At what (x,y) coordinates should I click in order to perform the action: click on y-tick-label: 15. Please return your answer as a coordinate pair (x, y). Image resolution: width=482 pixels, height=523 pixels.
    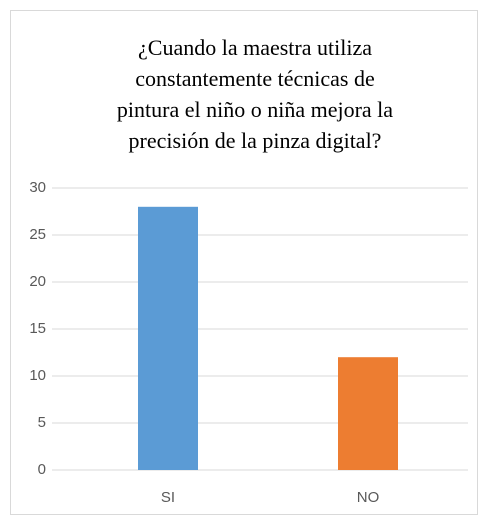
    Looking at the image, I should click on (37, 328).